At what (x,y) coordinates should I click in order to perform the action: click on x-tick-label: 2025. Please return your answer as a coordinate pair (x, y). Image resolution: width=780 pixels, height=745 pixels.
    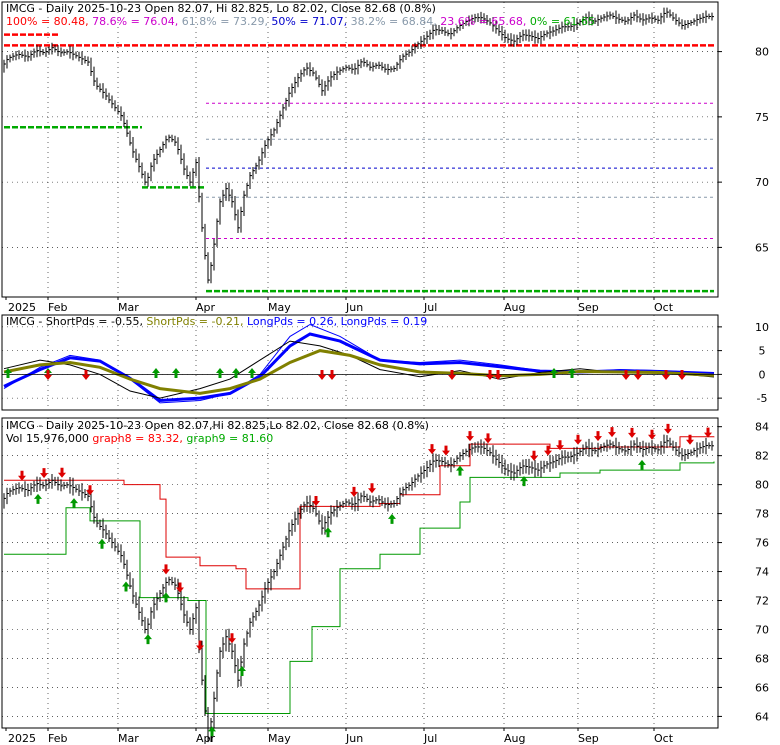
    Looking at the image, I should click on (22, 738).